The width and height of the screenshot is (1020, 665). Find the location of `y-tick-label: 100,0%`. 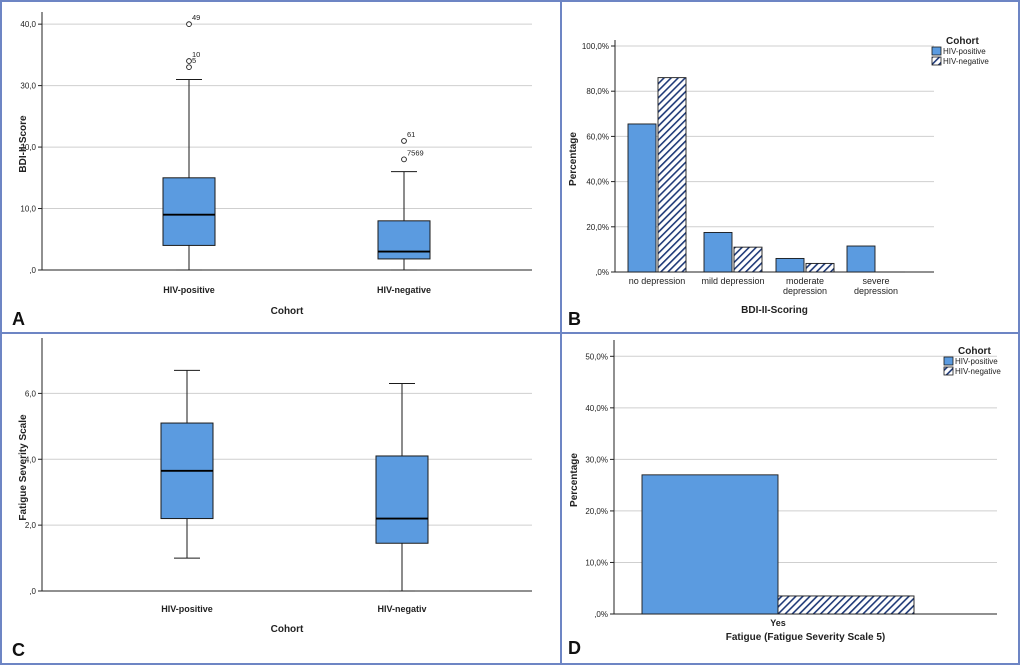

y-tick-label: 100,0% is located at coordinates (595, 46).